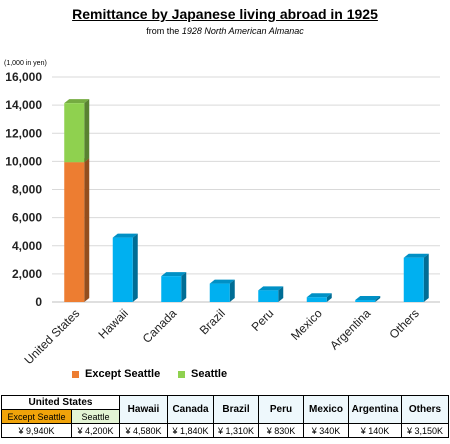  What do you see at coordinates (425, 409) in the screenshot?
I see `table-header-others: Others` at bounding box center [425, 409].